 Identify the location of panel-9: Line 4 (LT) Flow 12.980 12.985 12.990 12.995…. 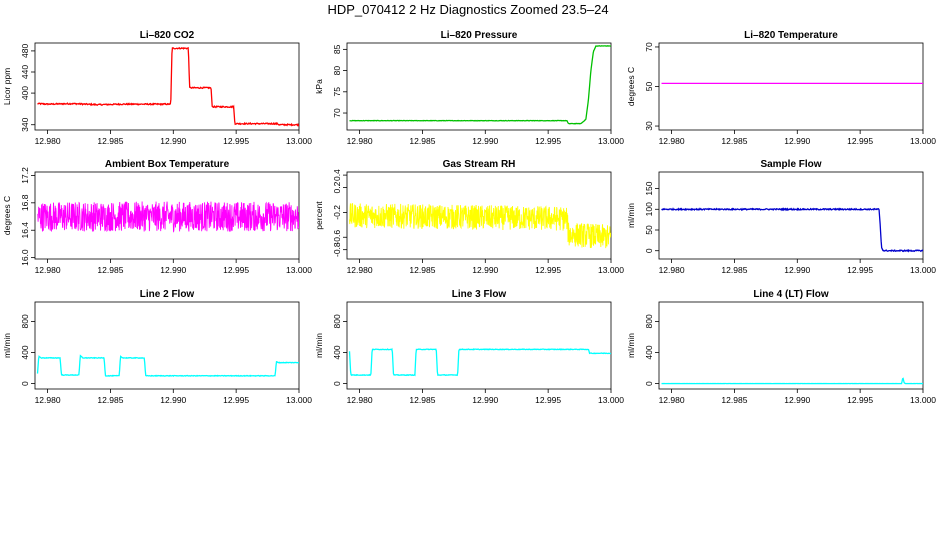
(781, 347).